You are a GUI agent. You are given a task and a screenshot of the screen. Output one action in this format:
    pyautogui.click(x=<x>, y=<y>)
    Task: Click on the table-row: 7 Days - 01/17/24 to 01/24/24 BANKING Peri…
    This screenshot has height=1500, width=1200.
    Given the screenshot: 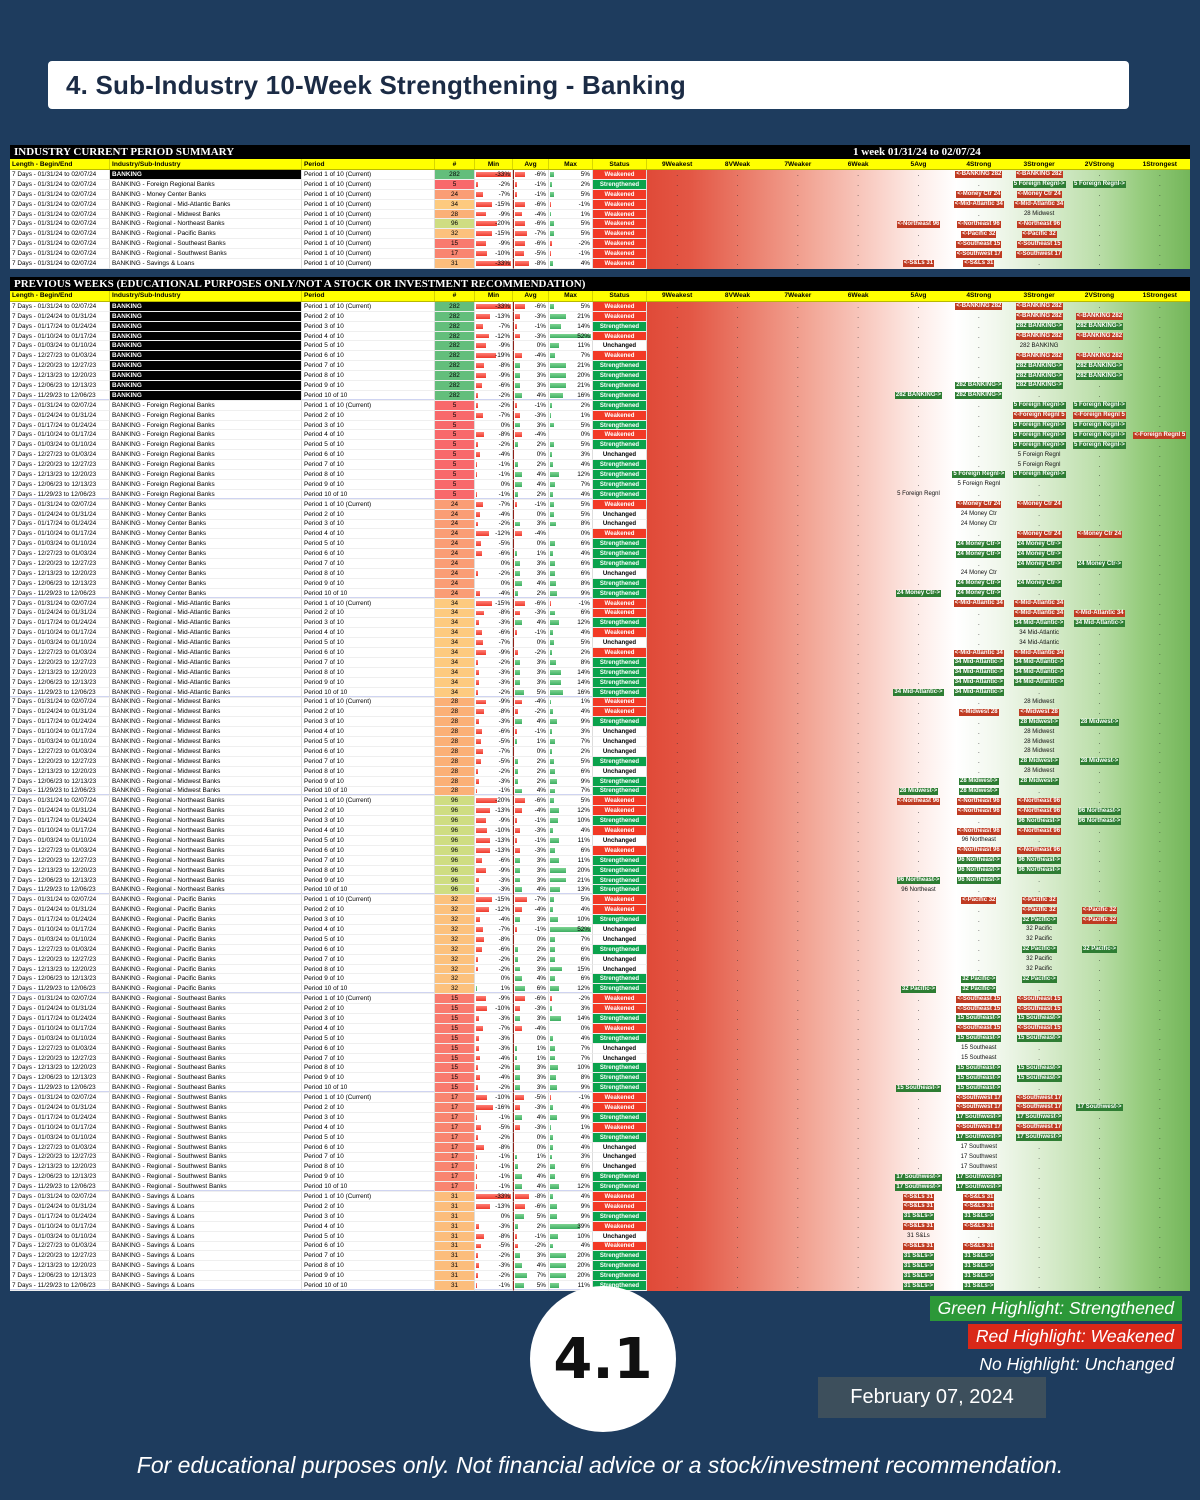 What is the action you would take?
    pyautogui.click(x=600, y=326)
    